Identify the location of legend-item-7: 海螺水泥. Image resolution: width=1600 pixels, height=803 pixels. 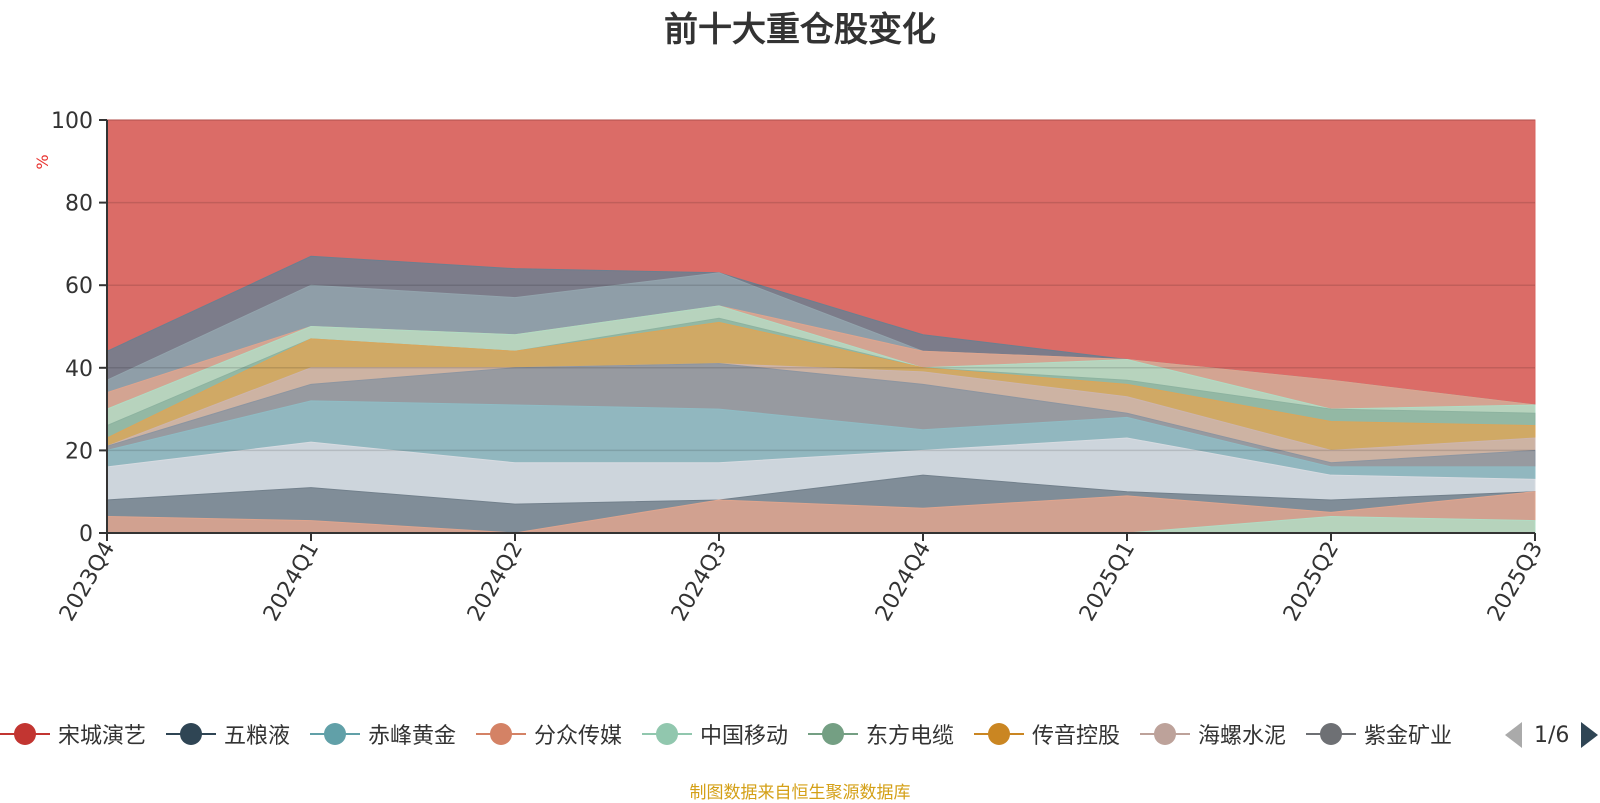
(1213, 734).